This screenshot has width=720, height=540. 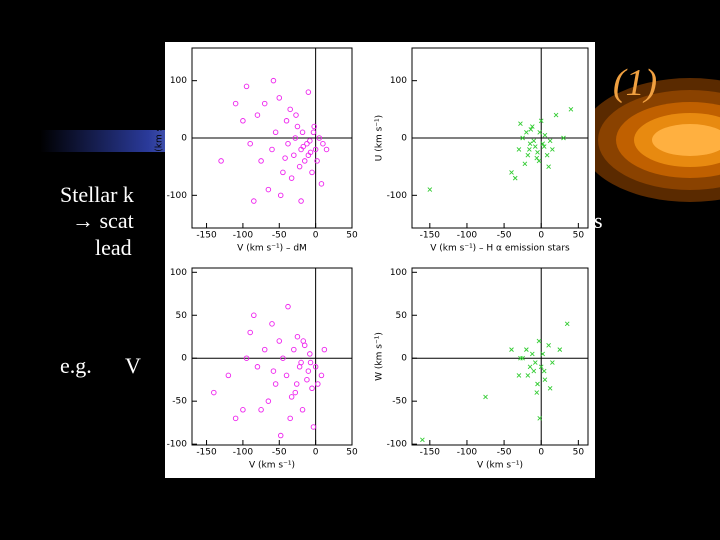 What do you see at coordinates (635, 83) in the screenshot?
I see `slide-number: (1)` at bounding box center [635, 83].